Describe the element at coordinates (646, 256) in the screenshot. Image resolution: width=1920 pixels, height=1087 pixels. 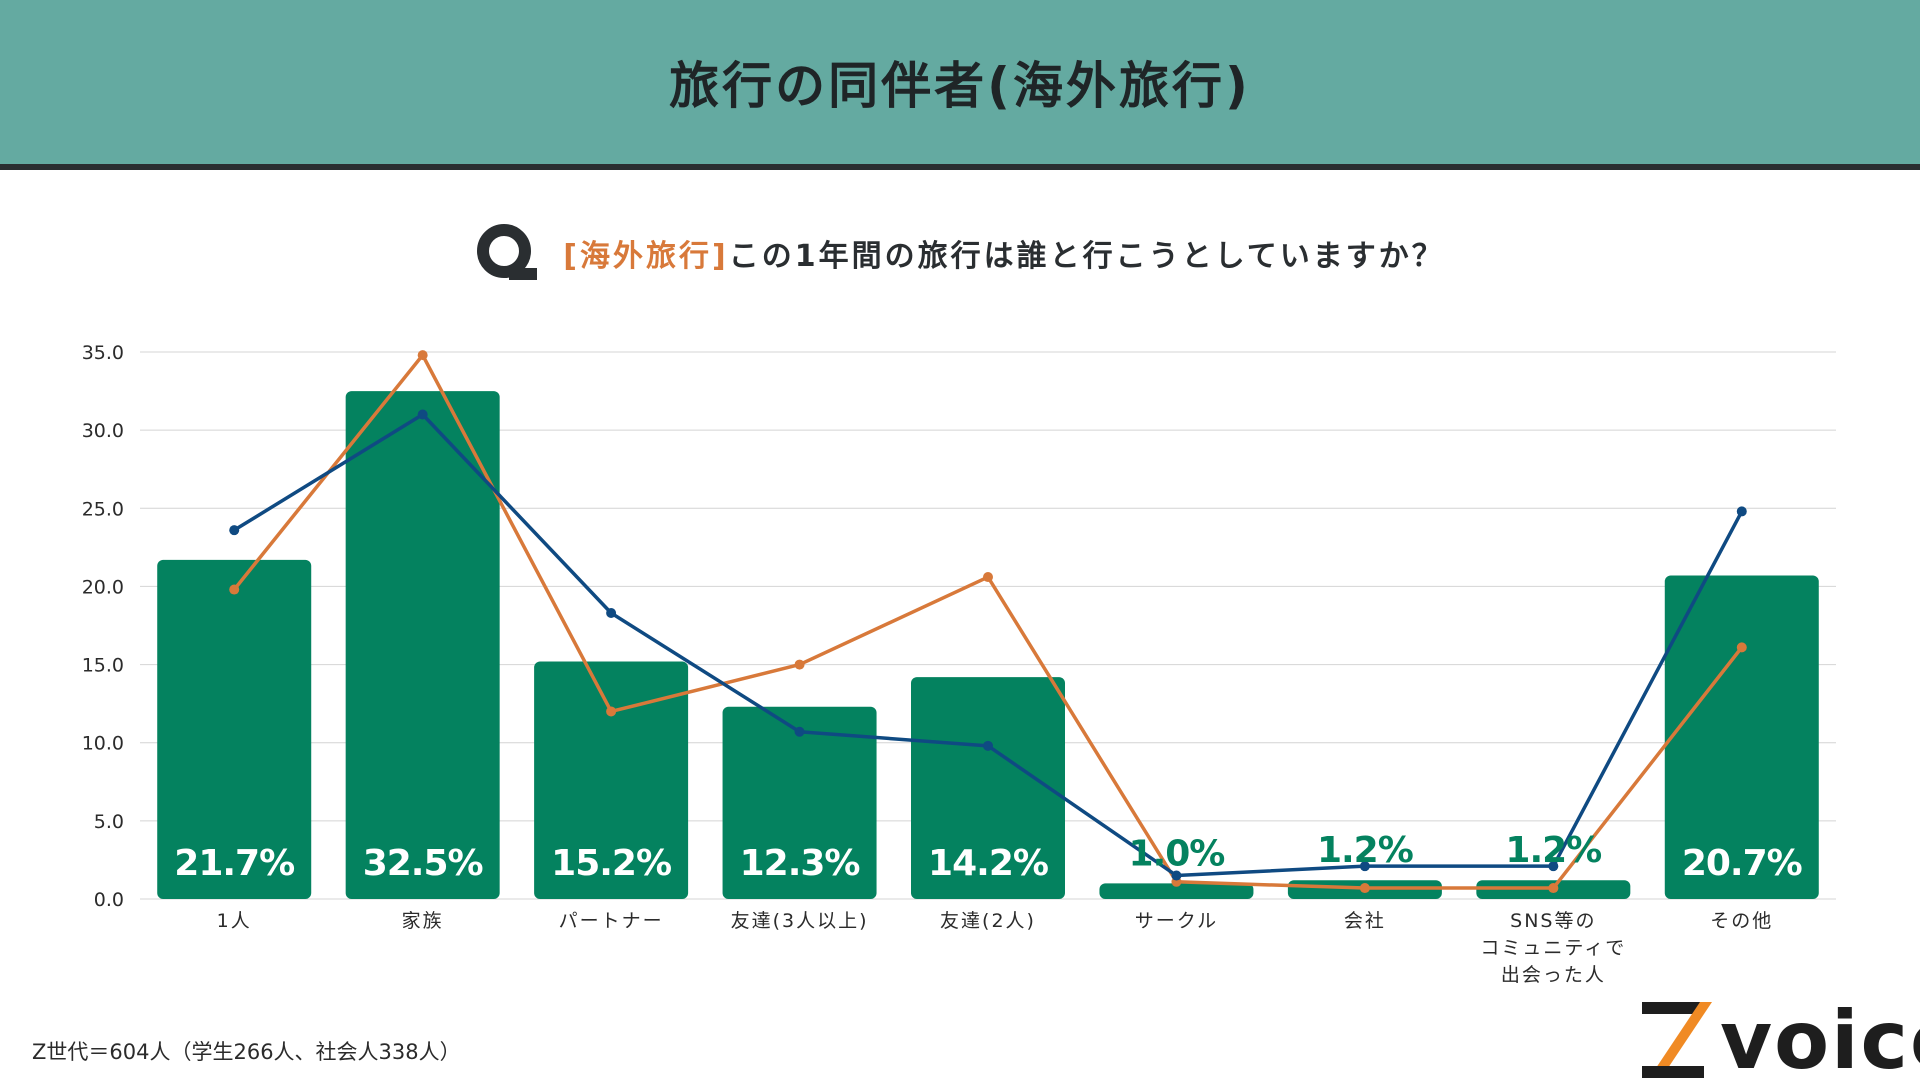
I see `question-accent: [海外旅行]` at that location.